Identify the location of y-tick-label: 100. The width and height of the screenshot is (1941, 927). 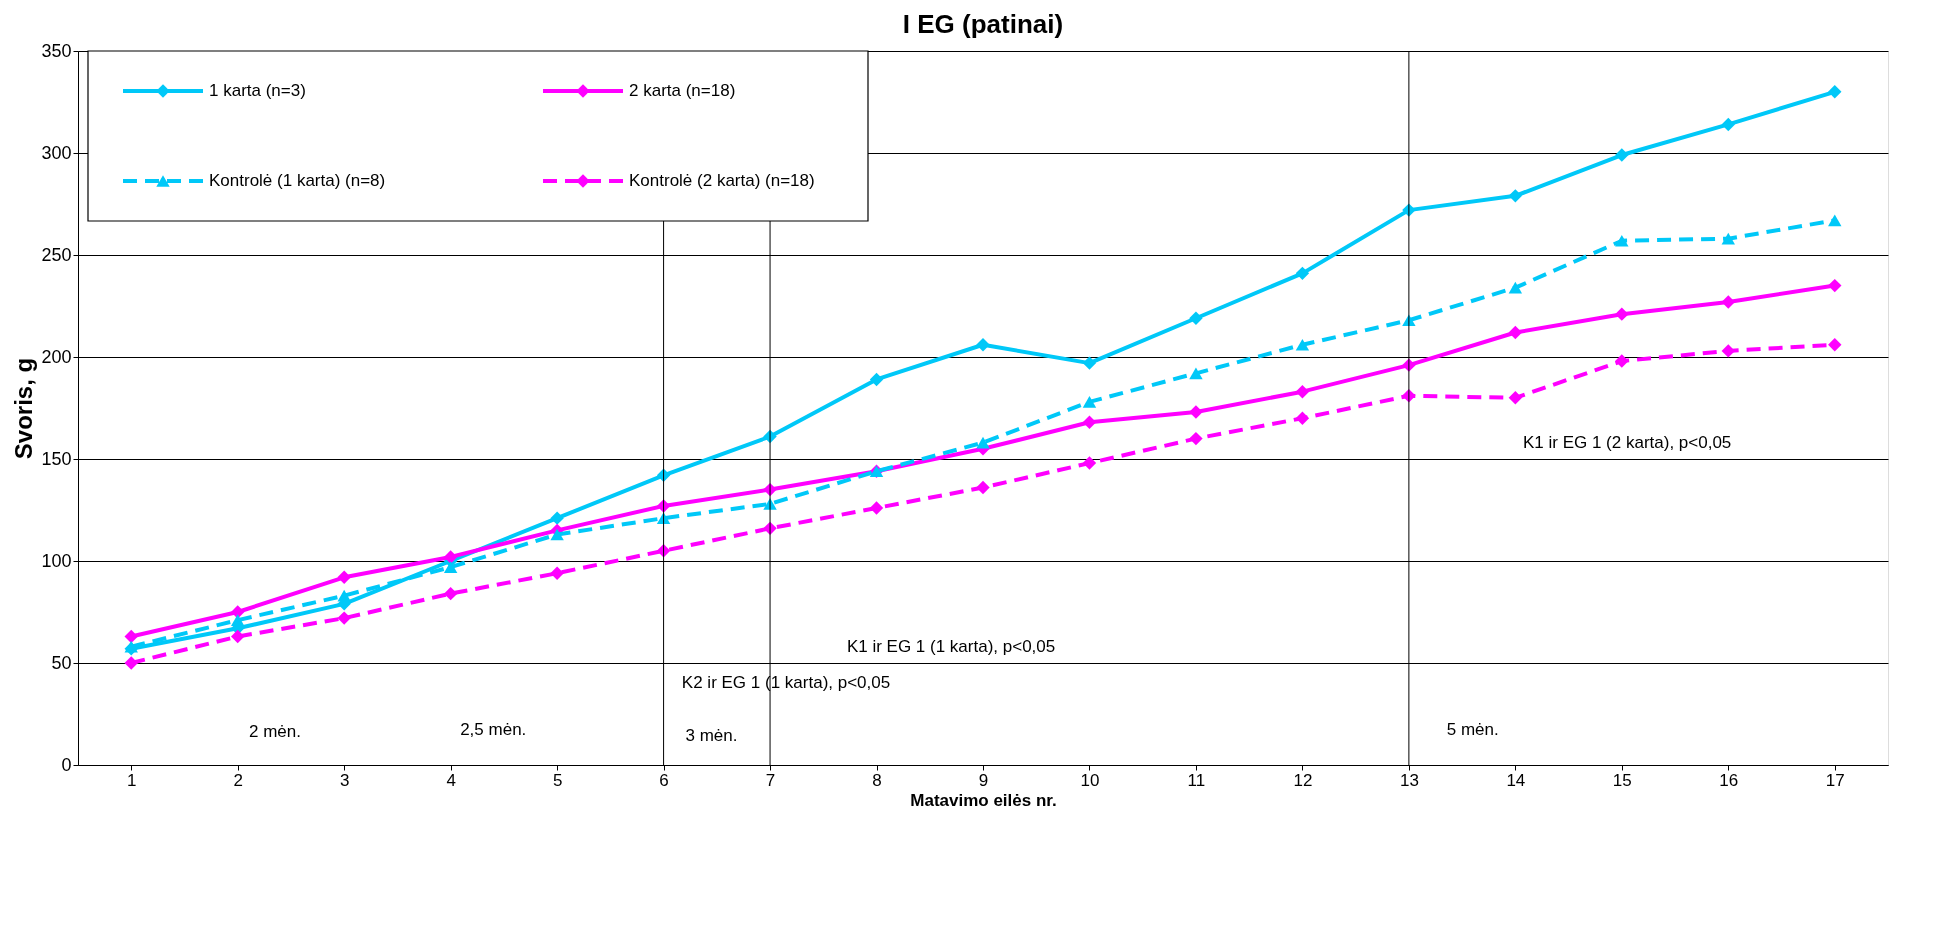
(56, 560).